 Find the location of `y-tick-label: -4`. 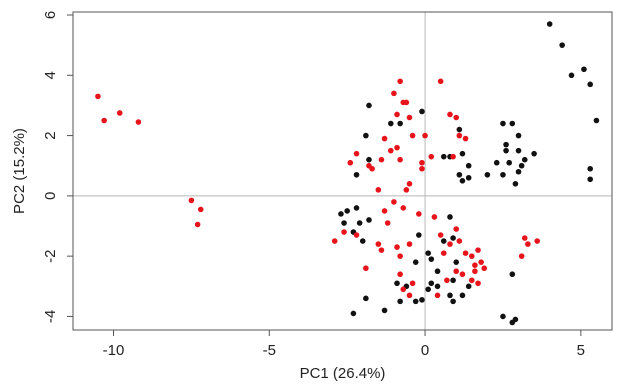

y-tick-label: -4 is located at coordinates (50, 316).